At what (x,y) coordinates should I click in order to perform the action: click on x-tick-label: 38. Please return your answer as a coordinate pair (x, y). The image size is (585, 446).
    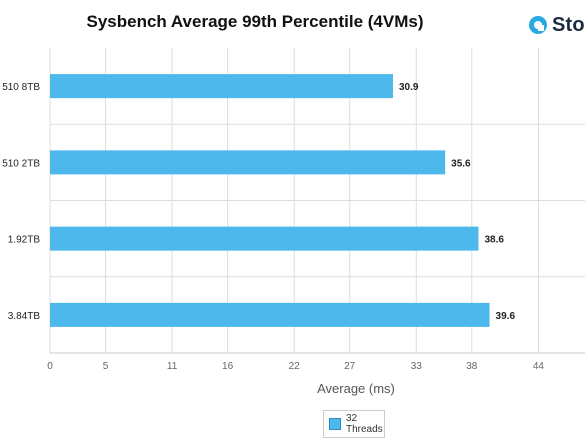
    Looking at the image, I should click on (472, 366).